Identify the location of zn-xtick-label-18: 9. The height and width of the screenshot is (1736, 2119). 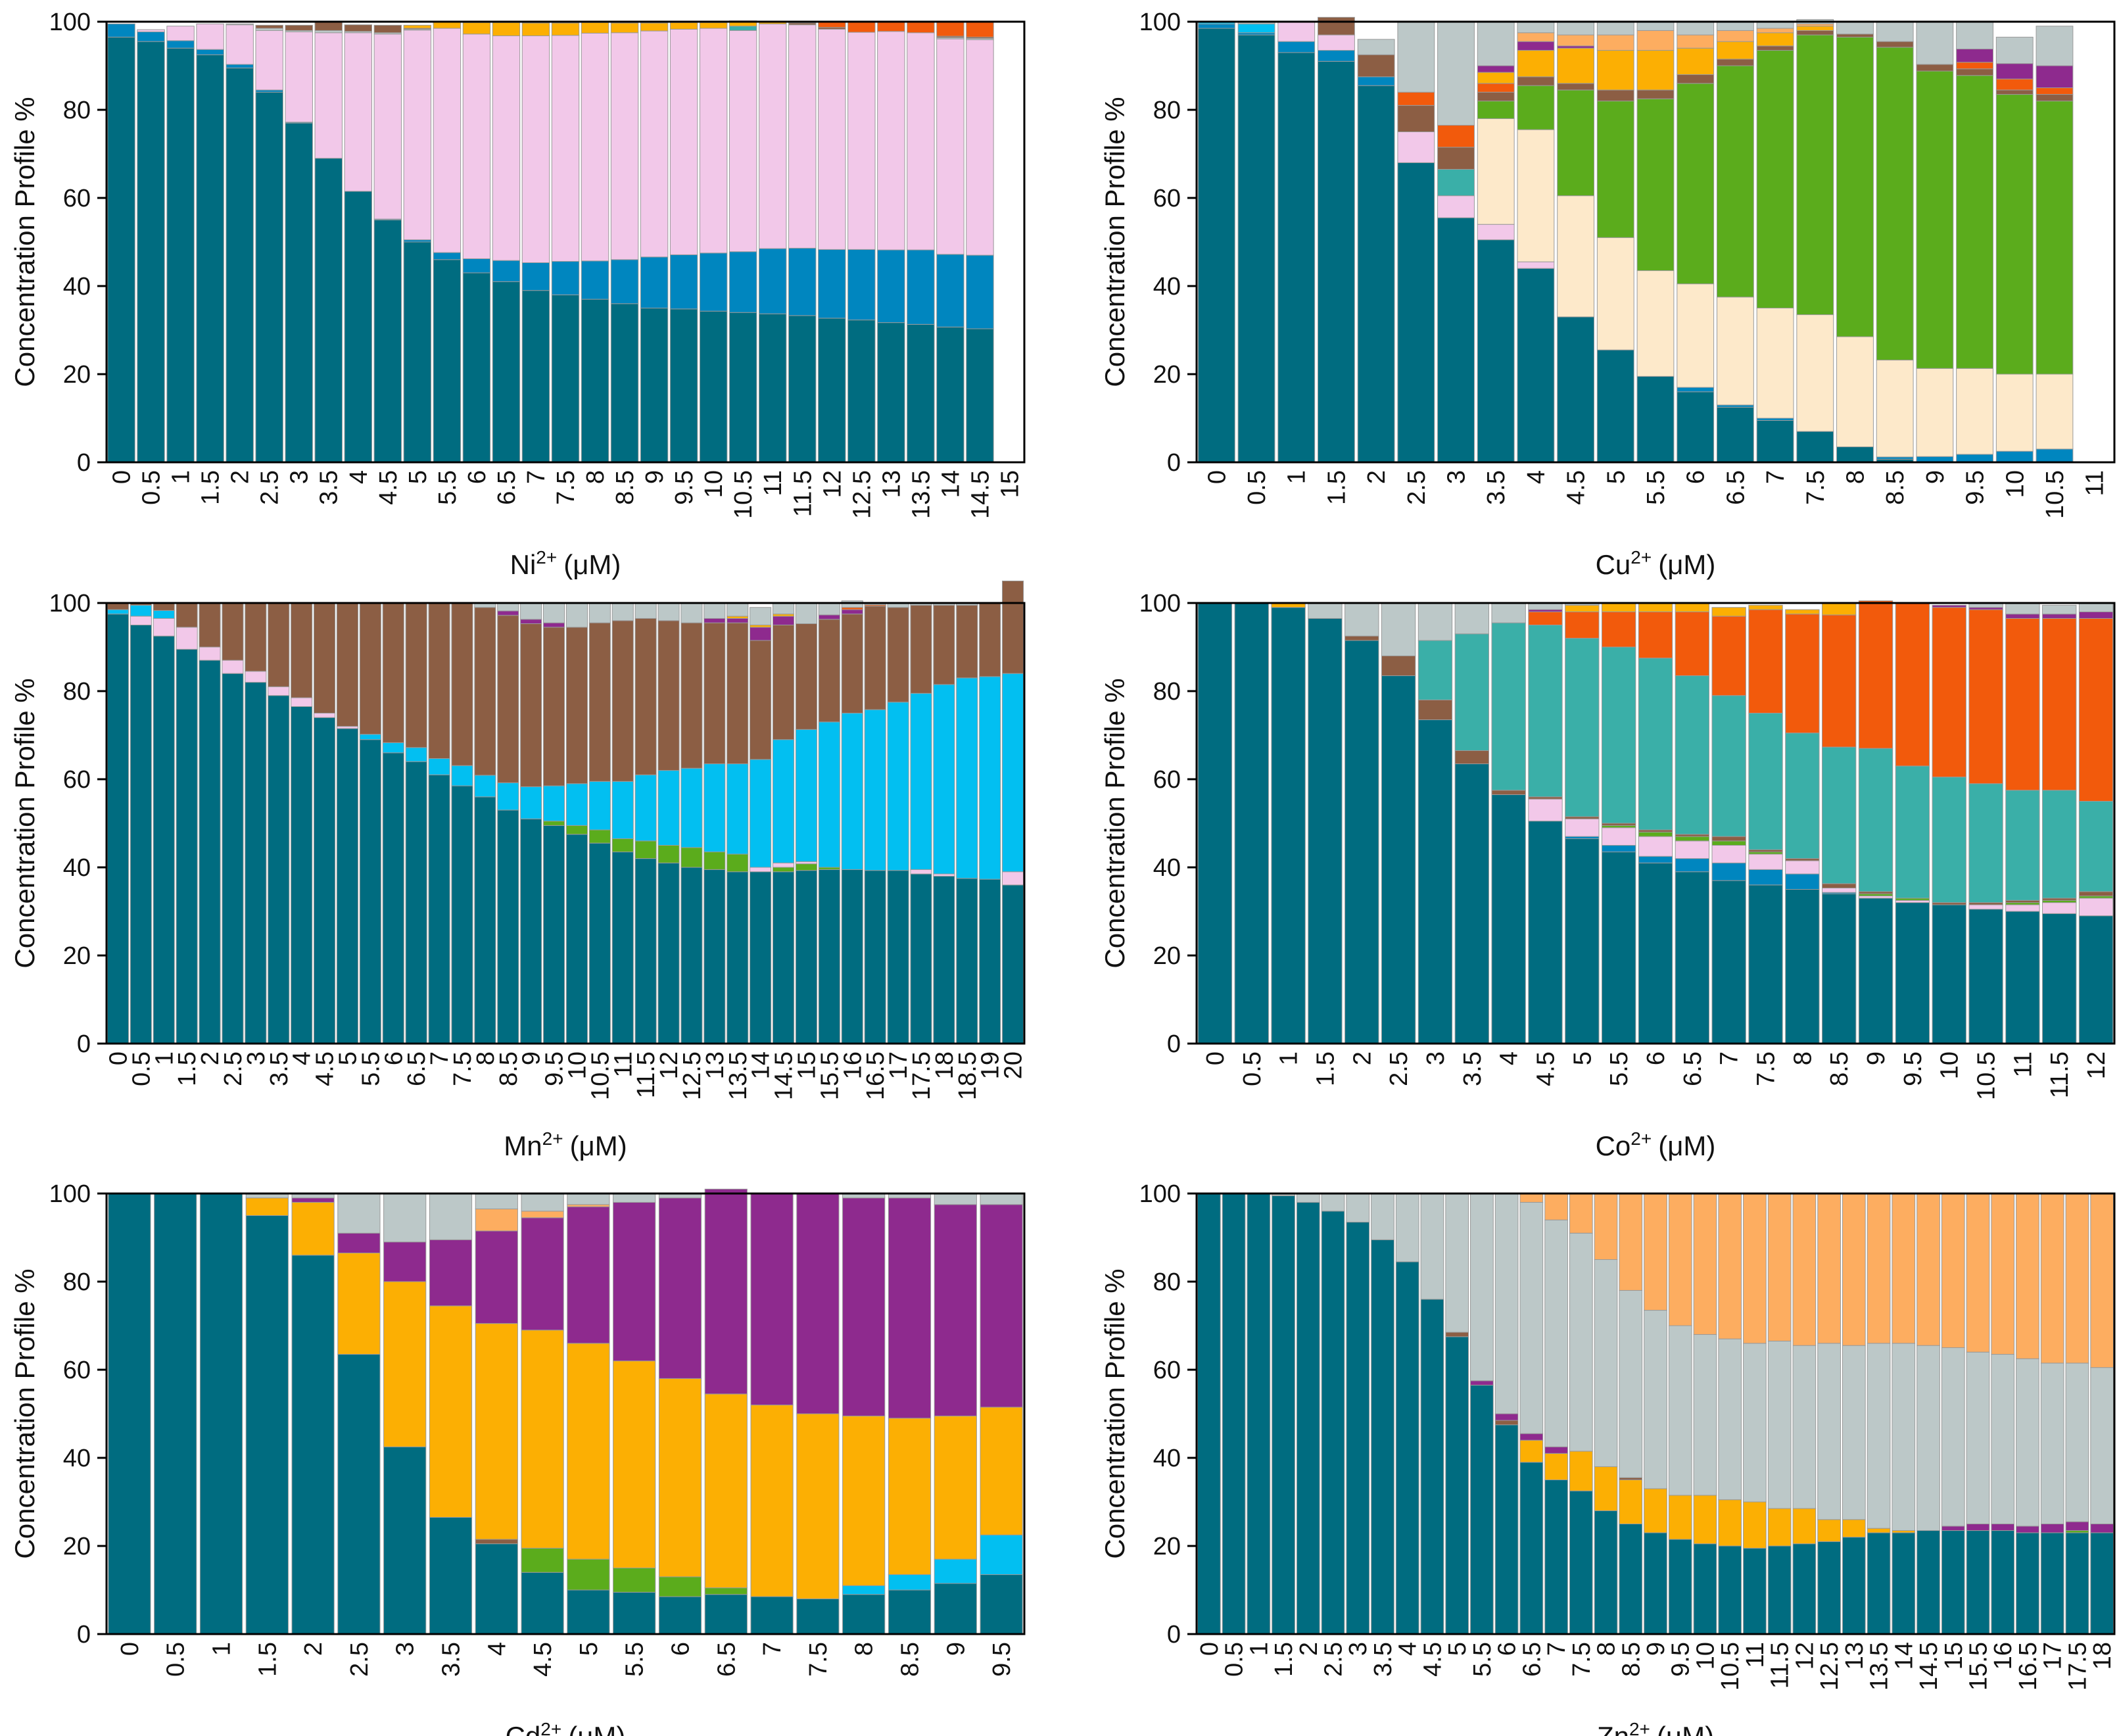
(1656, 1649).